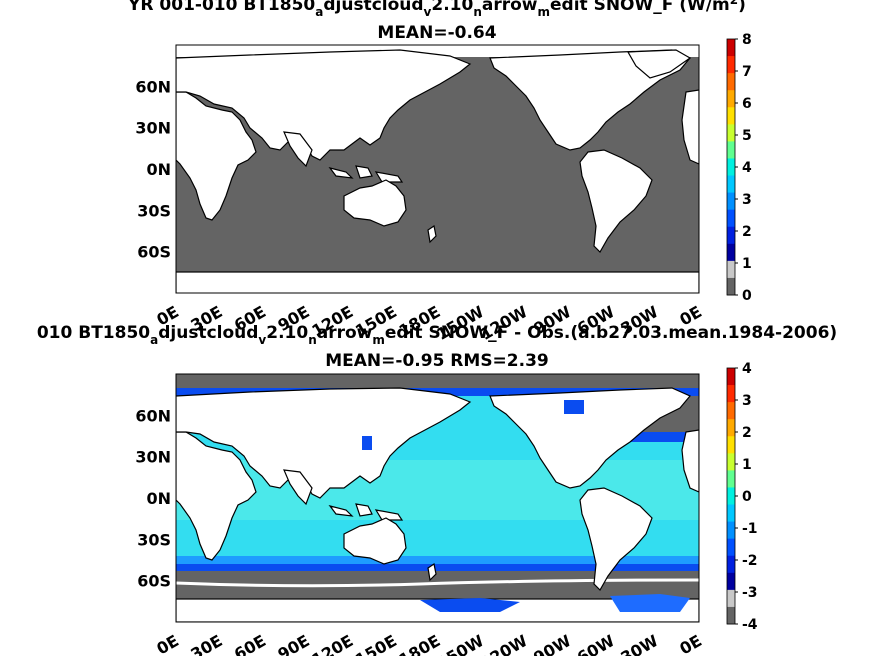 The width and height of the screenshot is (875, 656). What do you see at coordinates (437, 282) in the screenshot?
I see `top-antarctica` at bounding box center [437, 282].